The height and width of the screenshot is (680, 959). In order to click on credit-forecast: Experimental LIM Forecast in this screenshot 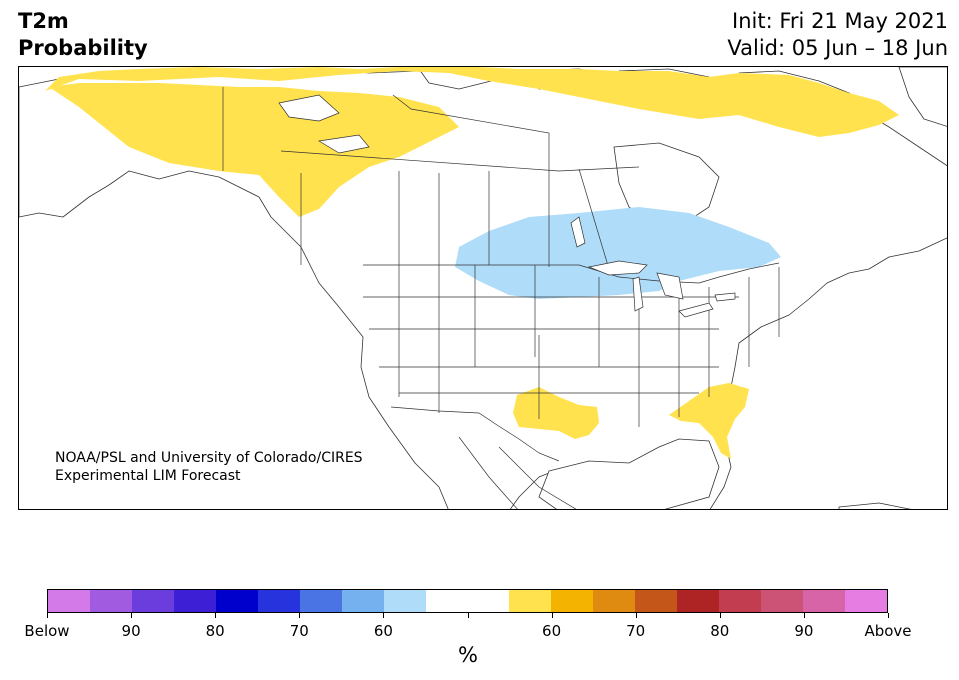, I will do `click(148, 476)`.